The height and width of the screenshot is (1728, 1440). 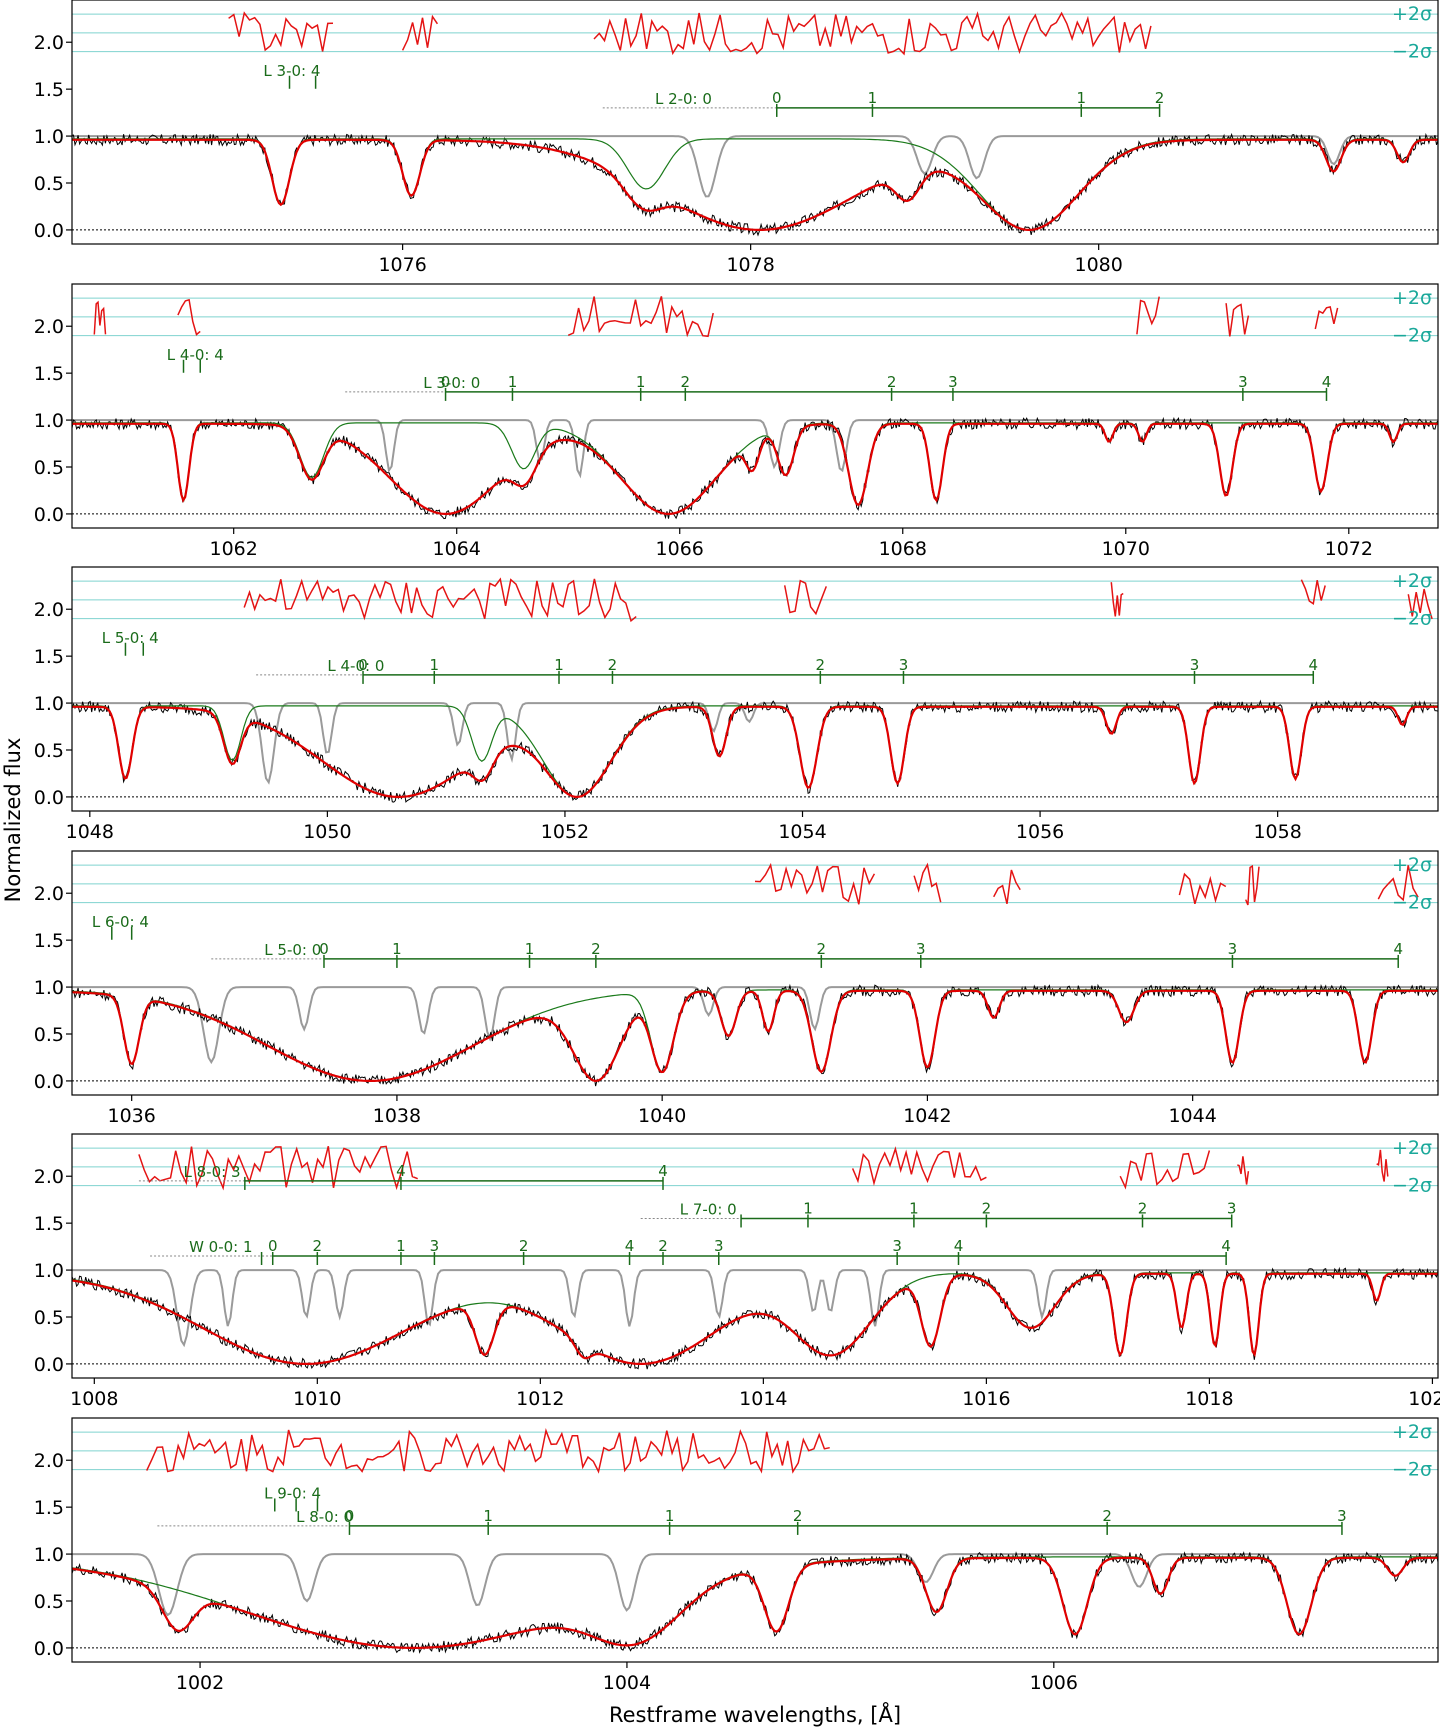 I want to click on x-tick-label: 1044, so click(x=1192, y=1116).